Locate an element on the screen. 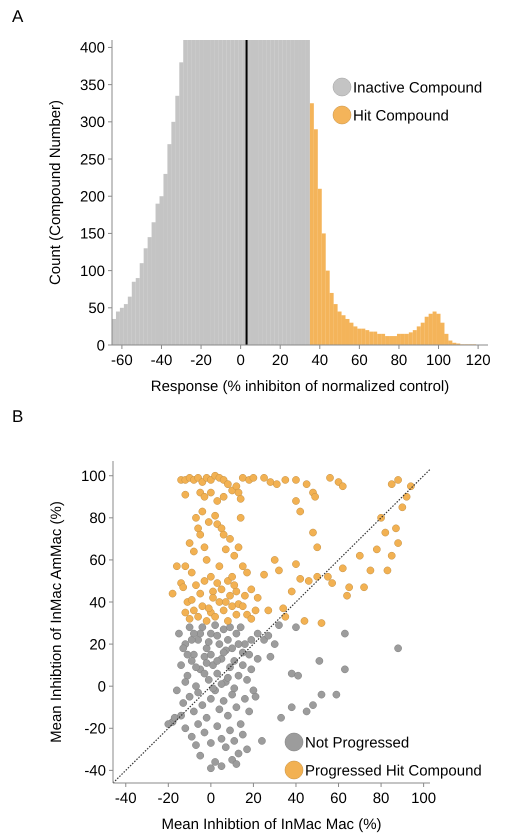 The image size is (507, 837). y-tick-label: 50 is located at coordinates (96, 309).